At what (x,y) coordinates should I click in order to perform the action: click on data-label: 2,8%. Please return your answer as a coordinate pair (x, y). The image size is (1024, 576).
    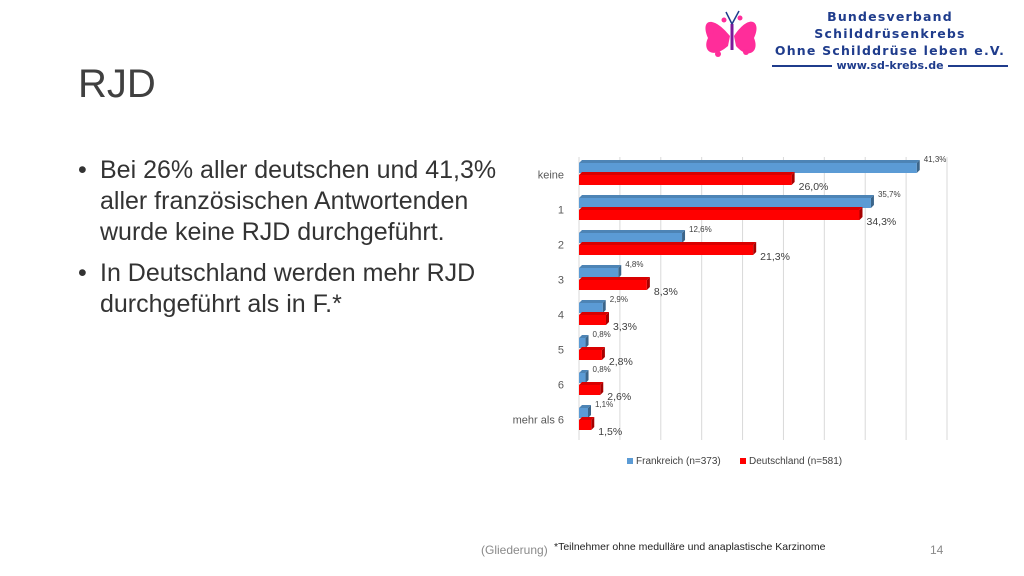
    Looking at the image, I should click on (621, 362).